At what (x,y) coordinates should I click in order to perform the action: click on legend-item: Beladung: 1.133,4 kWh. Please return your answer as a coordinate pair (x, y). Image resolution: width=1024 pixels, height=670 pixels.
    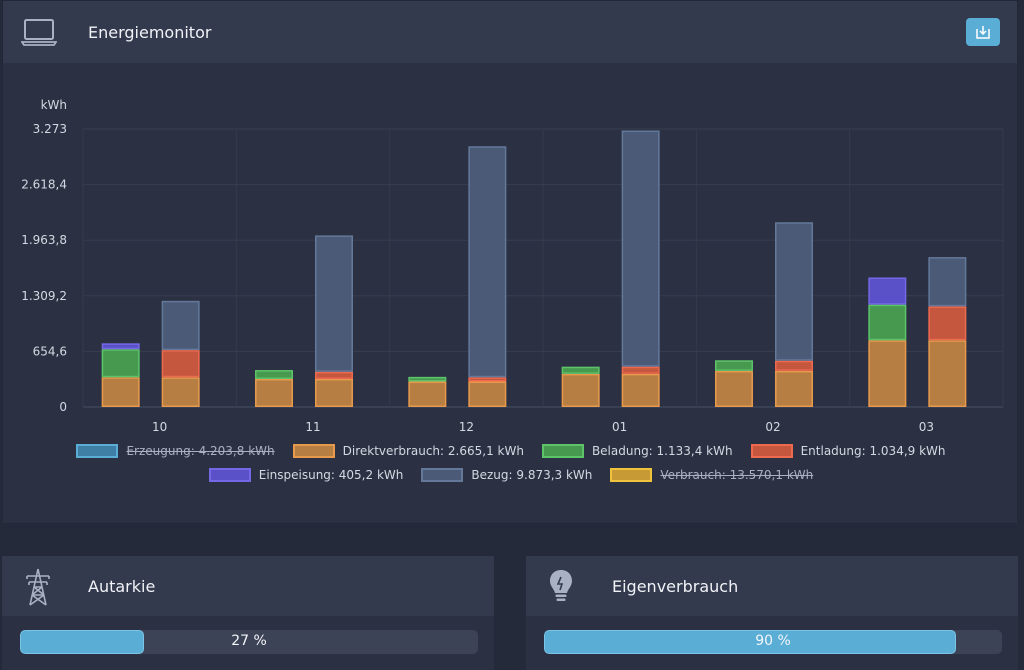
    Looking at the image, I should click on (637, 451).